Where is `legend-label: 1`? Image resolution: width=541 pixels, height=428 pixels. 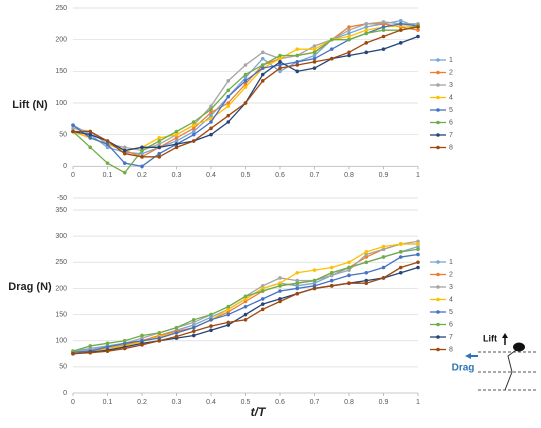 legend-label: 1 is located at coordinates (451, 60).